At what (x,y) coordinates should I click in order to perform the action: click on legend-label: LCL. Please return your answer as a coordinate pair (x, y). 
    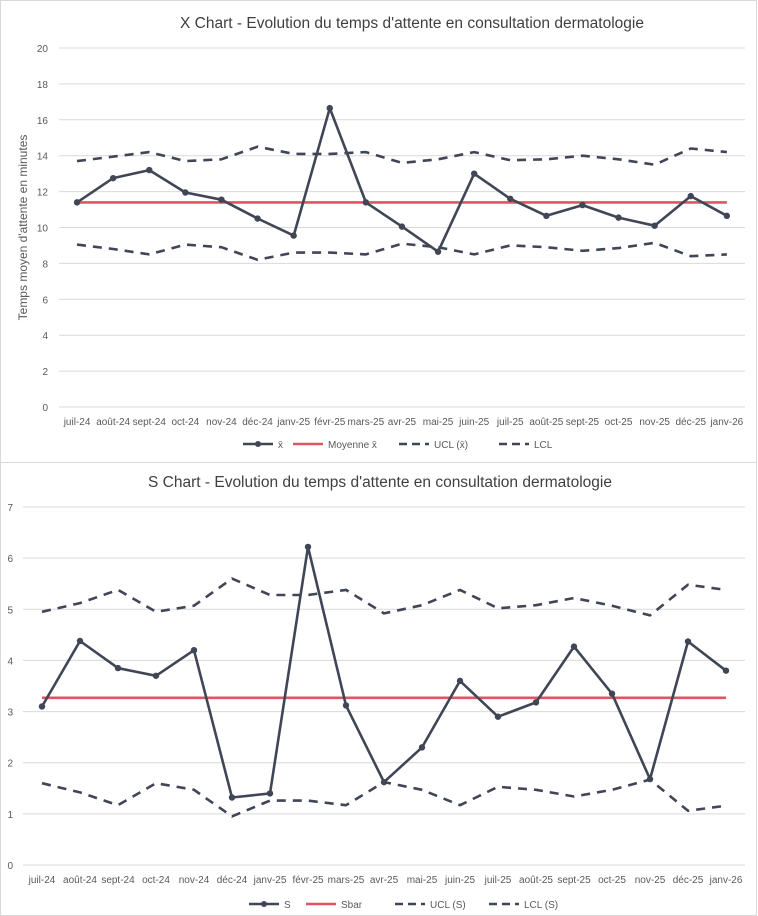
    Looking at the image, I should click on (543, 445).